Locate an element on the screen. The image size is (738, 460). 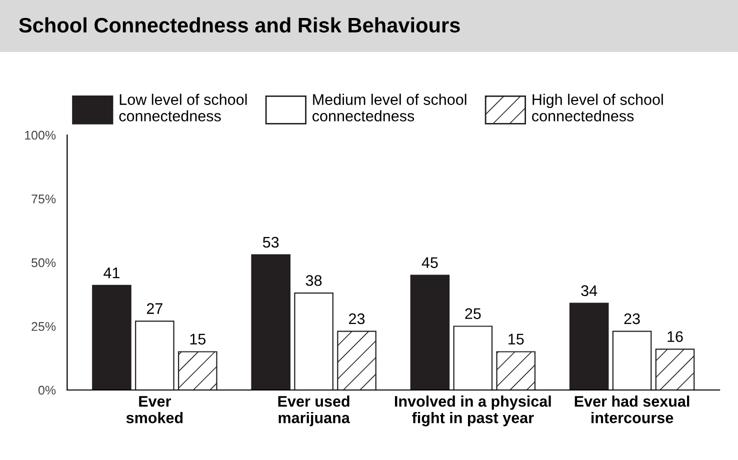
data-label: 27 is located at coordinates (154, 308).